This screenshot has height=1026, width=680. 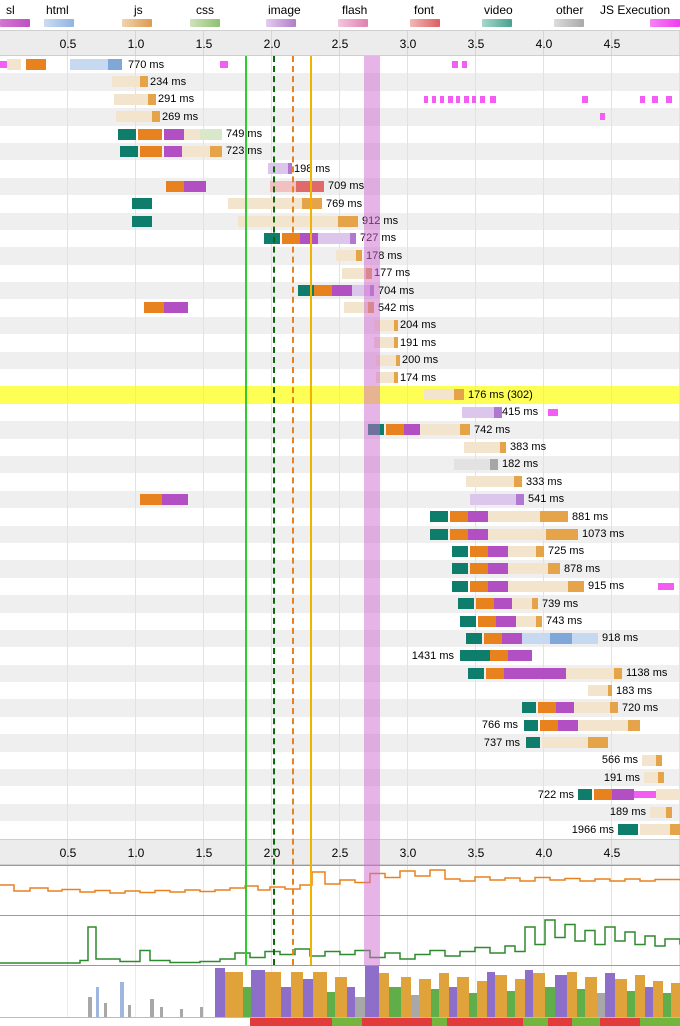 What do you see at coordinates (340, 830) in the screenshot?
I see `request-row: 1966 ms` at bounding box center [340, 830].